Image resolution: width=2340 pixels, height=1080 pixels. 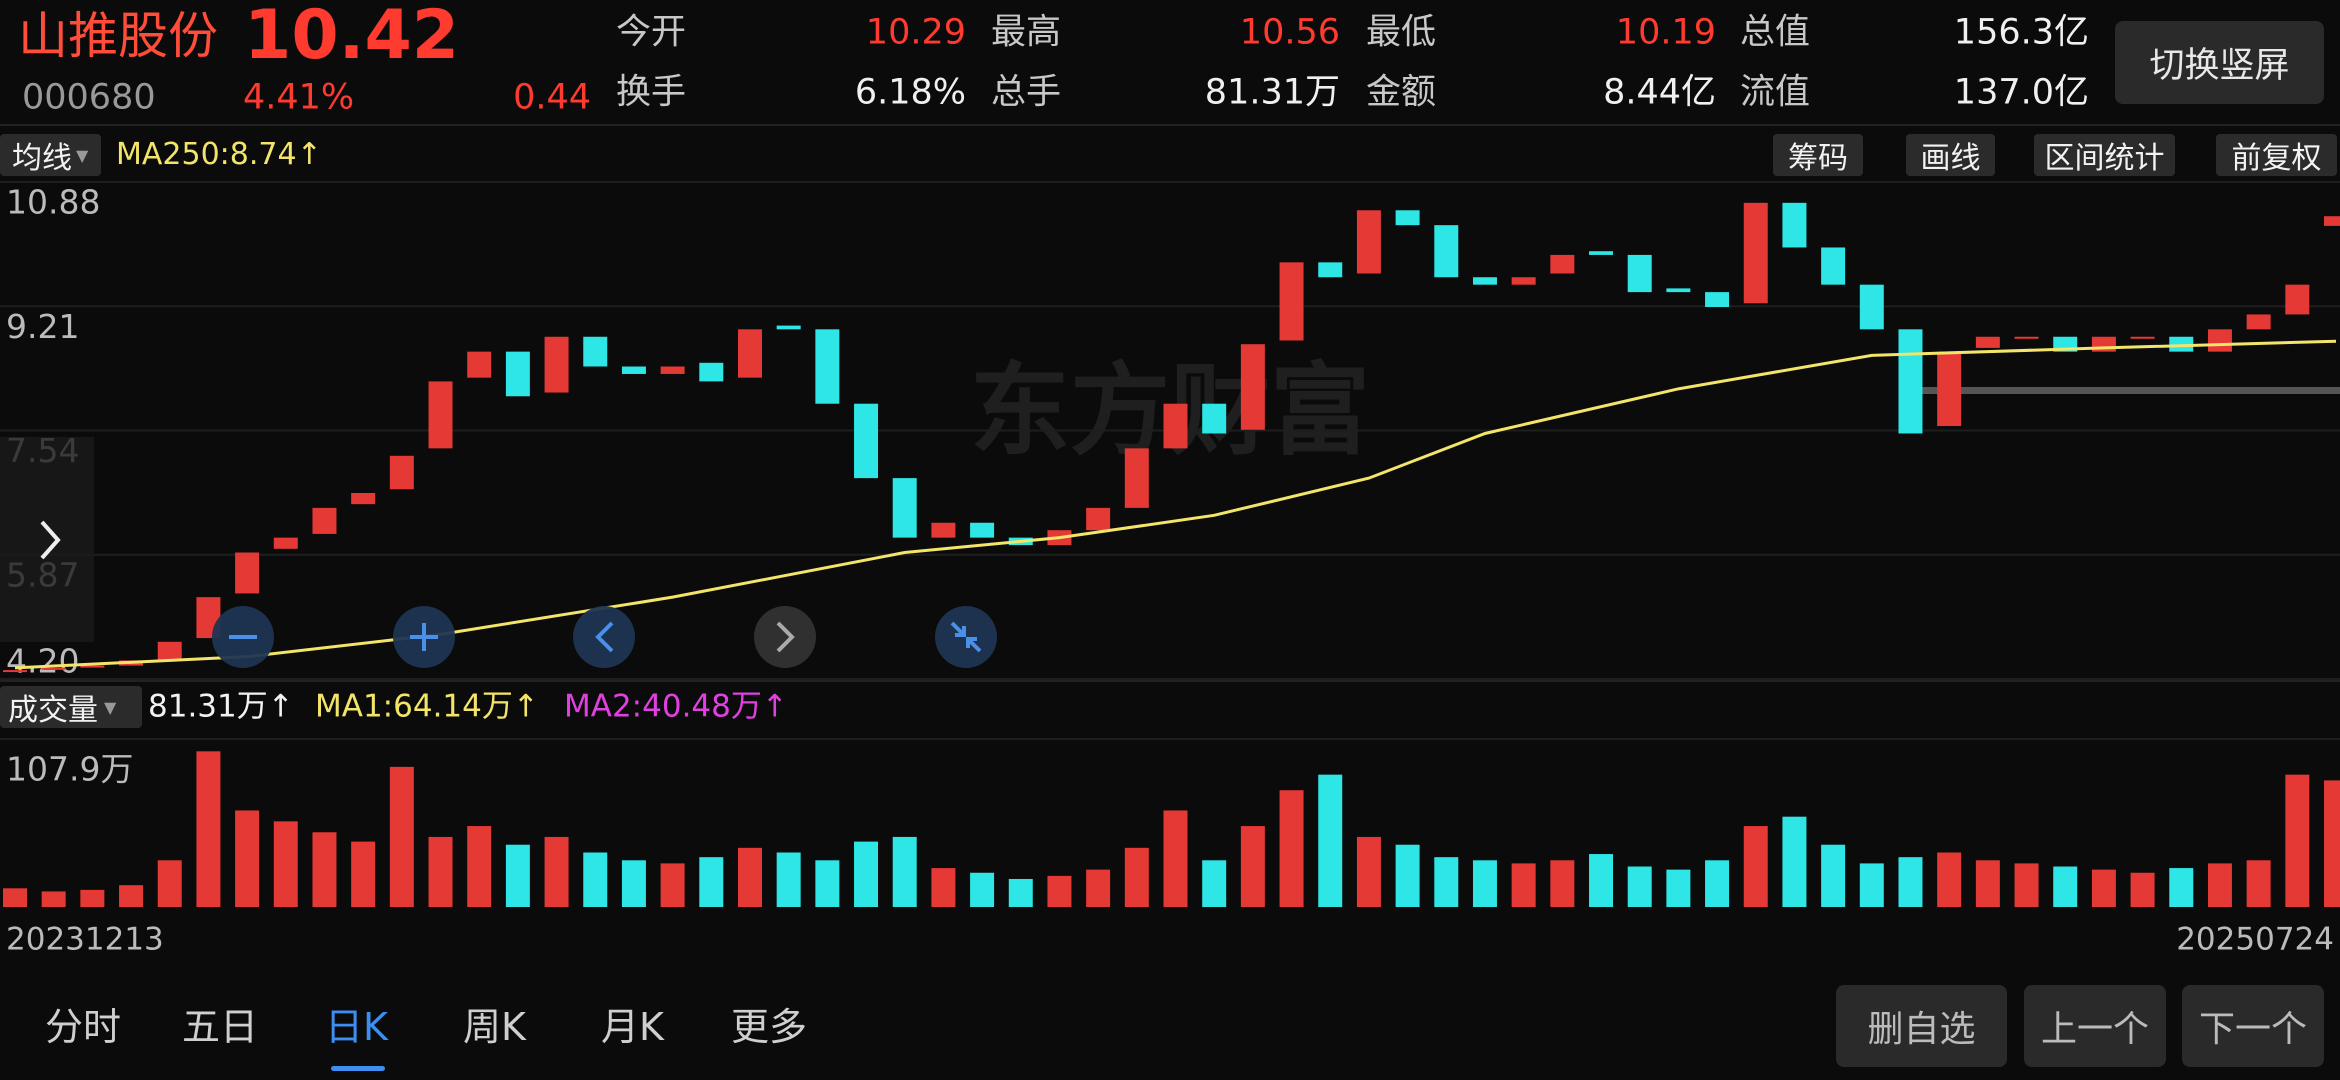 I want to click on period-tab: 五日, so click(x=220, y=1027).